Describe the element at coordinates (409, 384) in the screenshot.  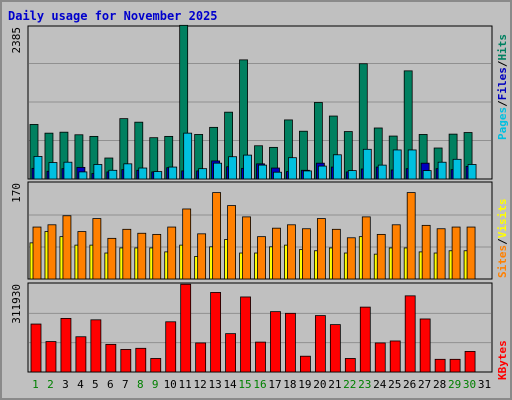
I see `day-label: 26` at that location.